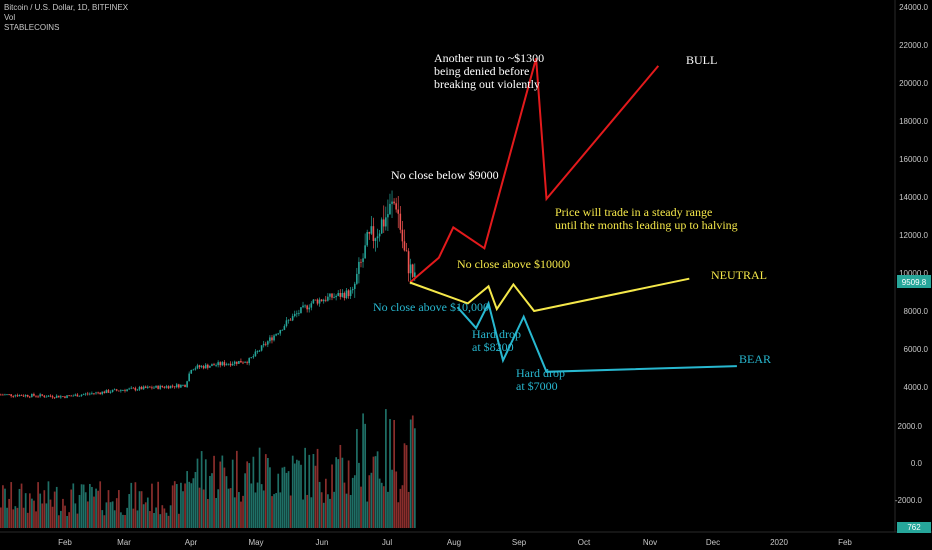 This screenshot has height=550, width=932. I want to click on price-tick-label: 4000.0, so click(916, 387).